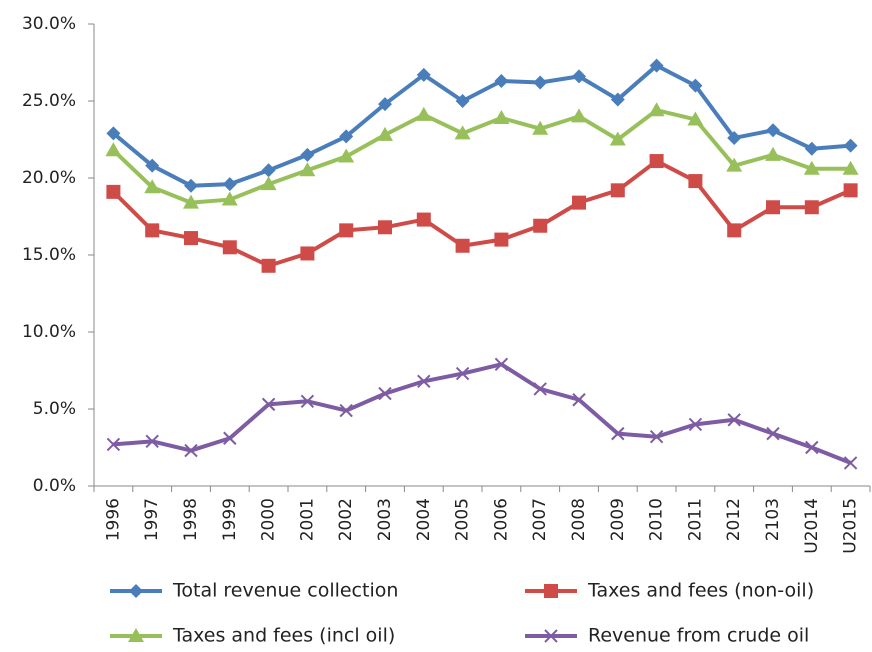  Describe the element at coordinates (285, 591) in the screenshot. I see `legend-label: Total revenue collection` at that location.